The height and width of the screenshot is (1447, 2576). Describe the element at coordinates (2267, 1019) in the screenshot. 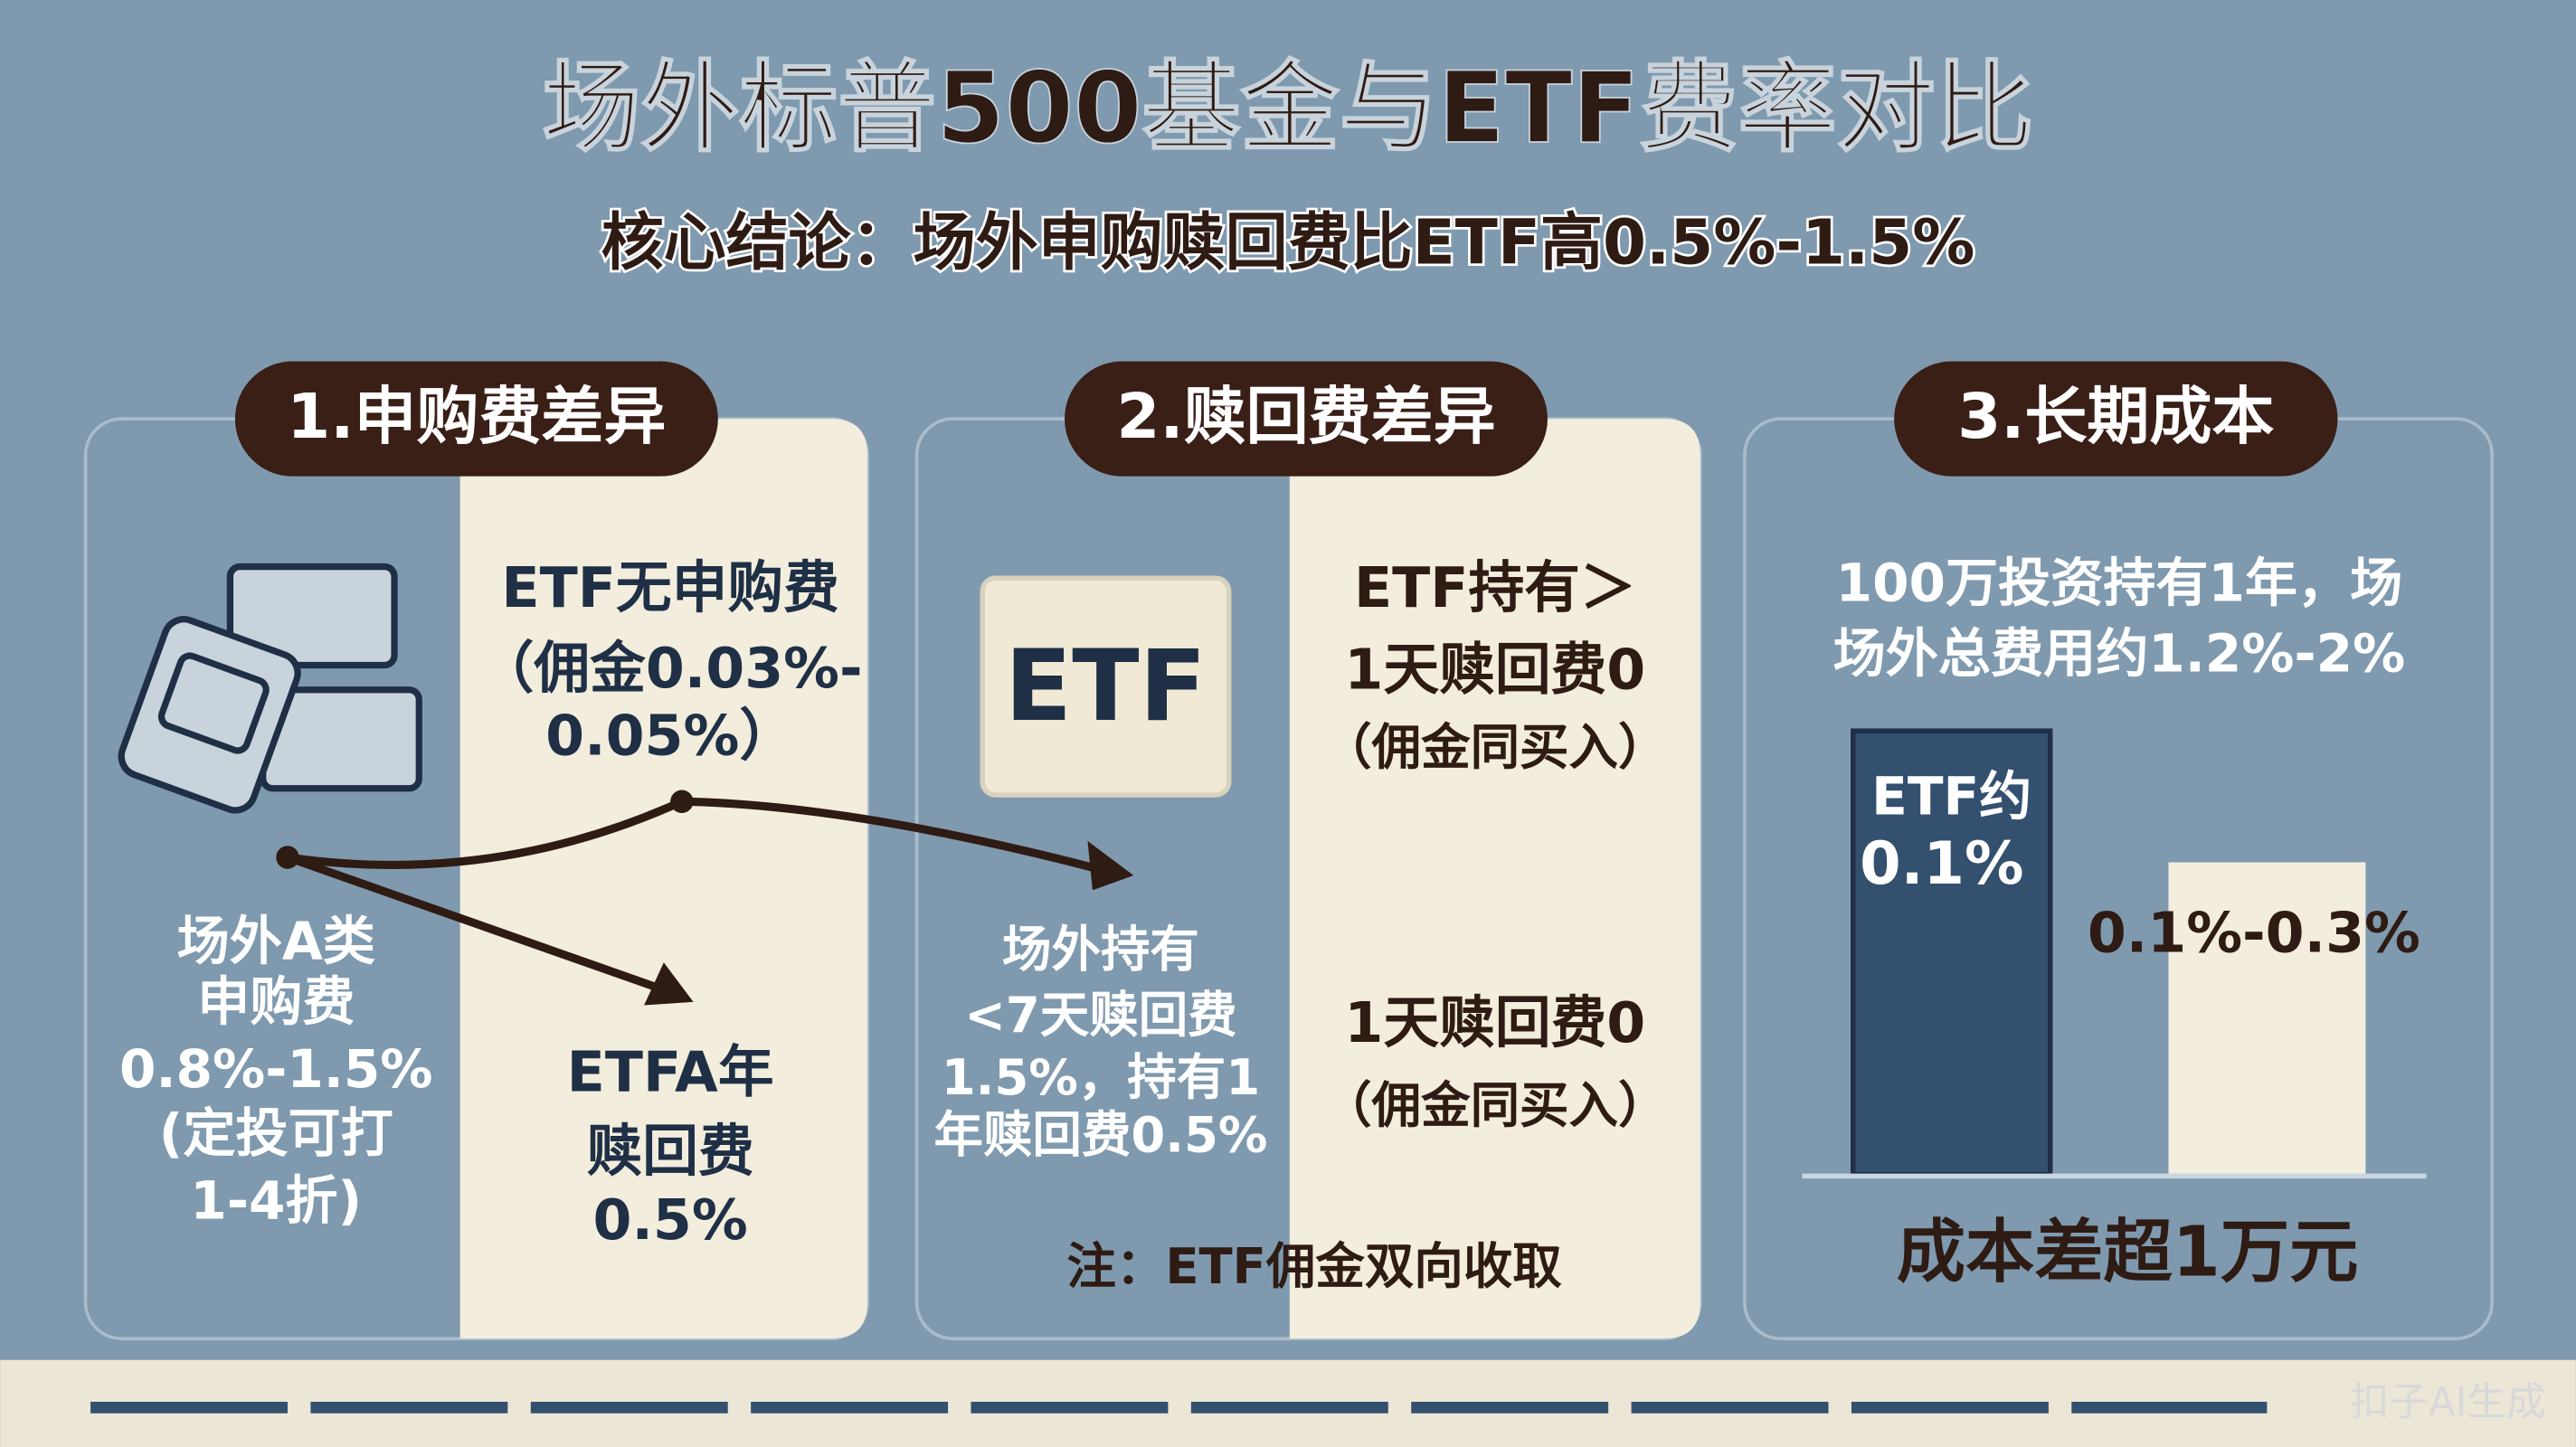

I see `cost-bar` at that location.